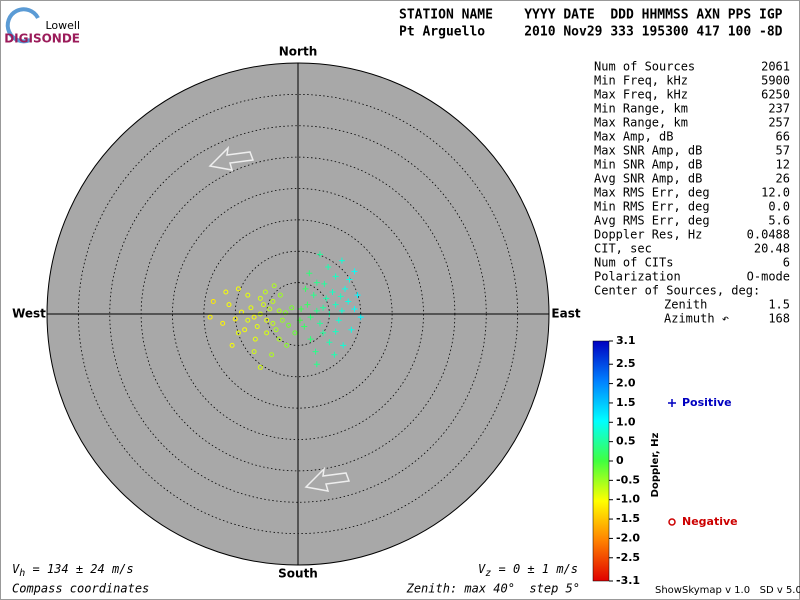 Image resolution: width=800 pixels, height=600 pixels. I want to click on colorbar-label: Doppler, Hz, so click(655, 465).